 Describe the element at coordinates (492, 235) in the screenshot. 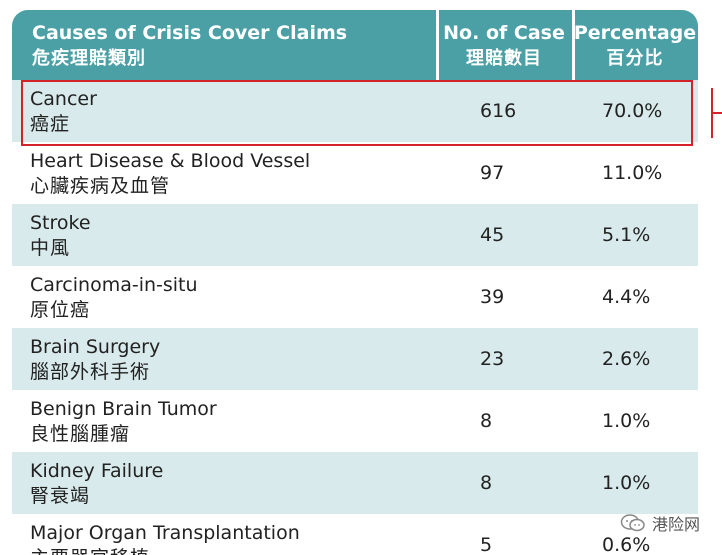

I see `cases-cell: 45` at that location.